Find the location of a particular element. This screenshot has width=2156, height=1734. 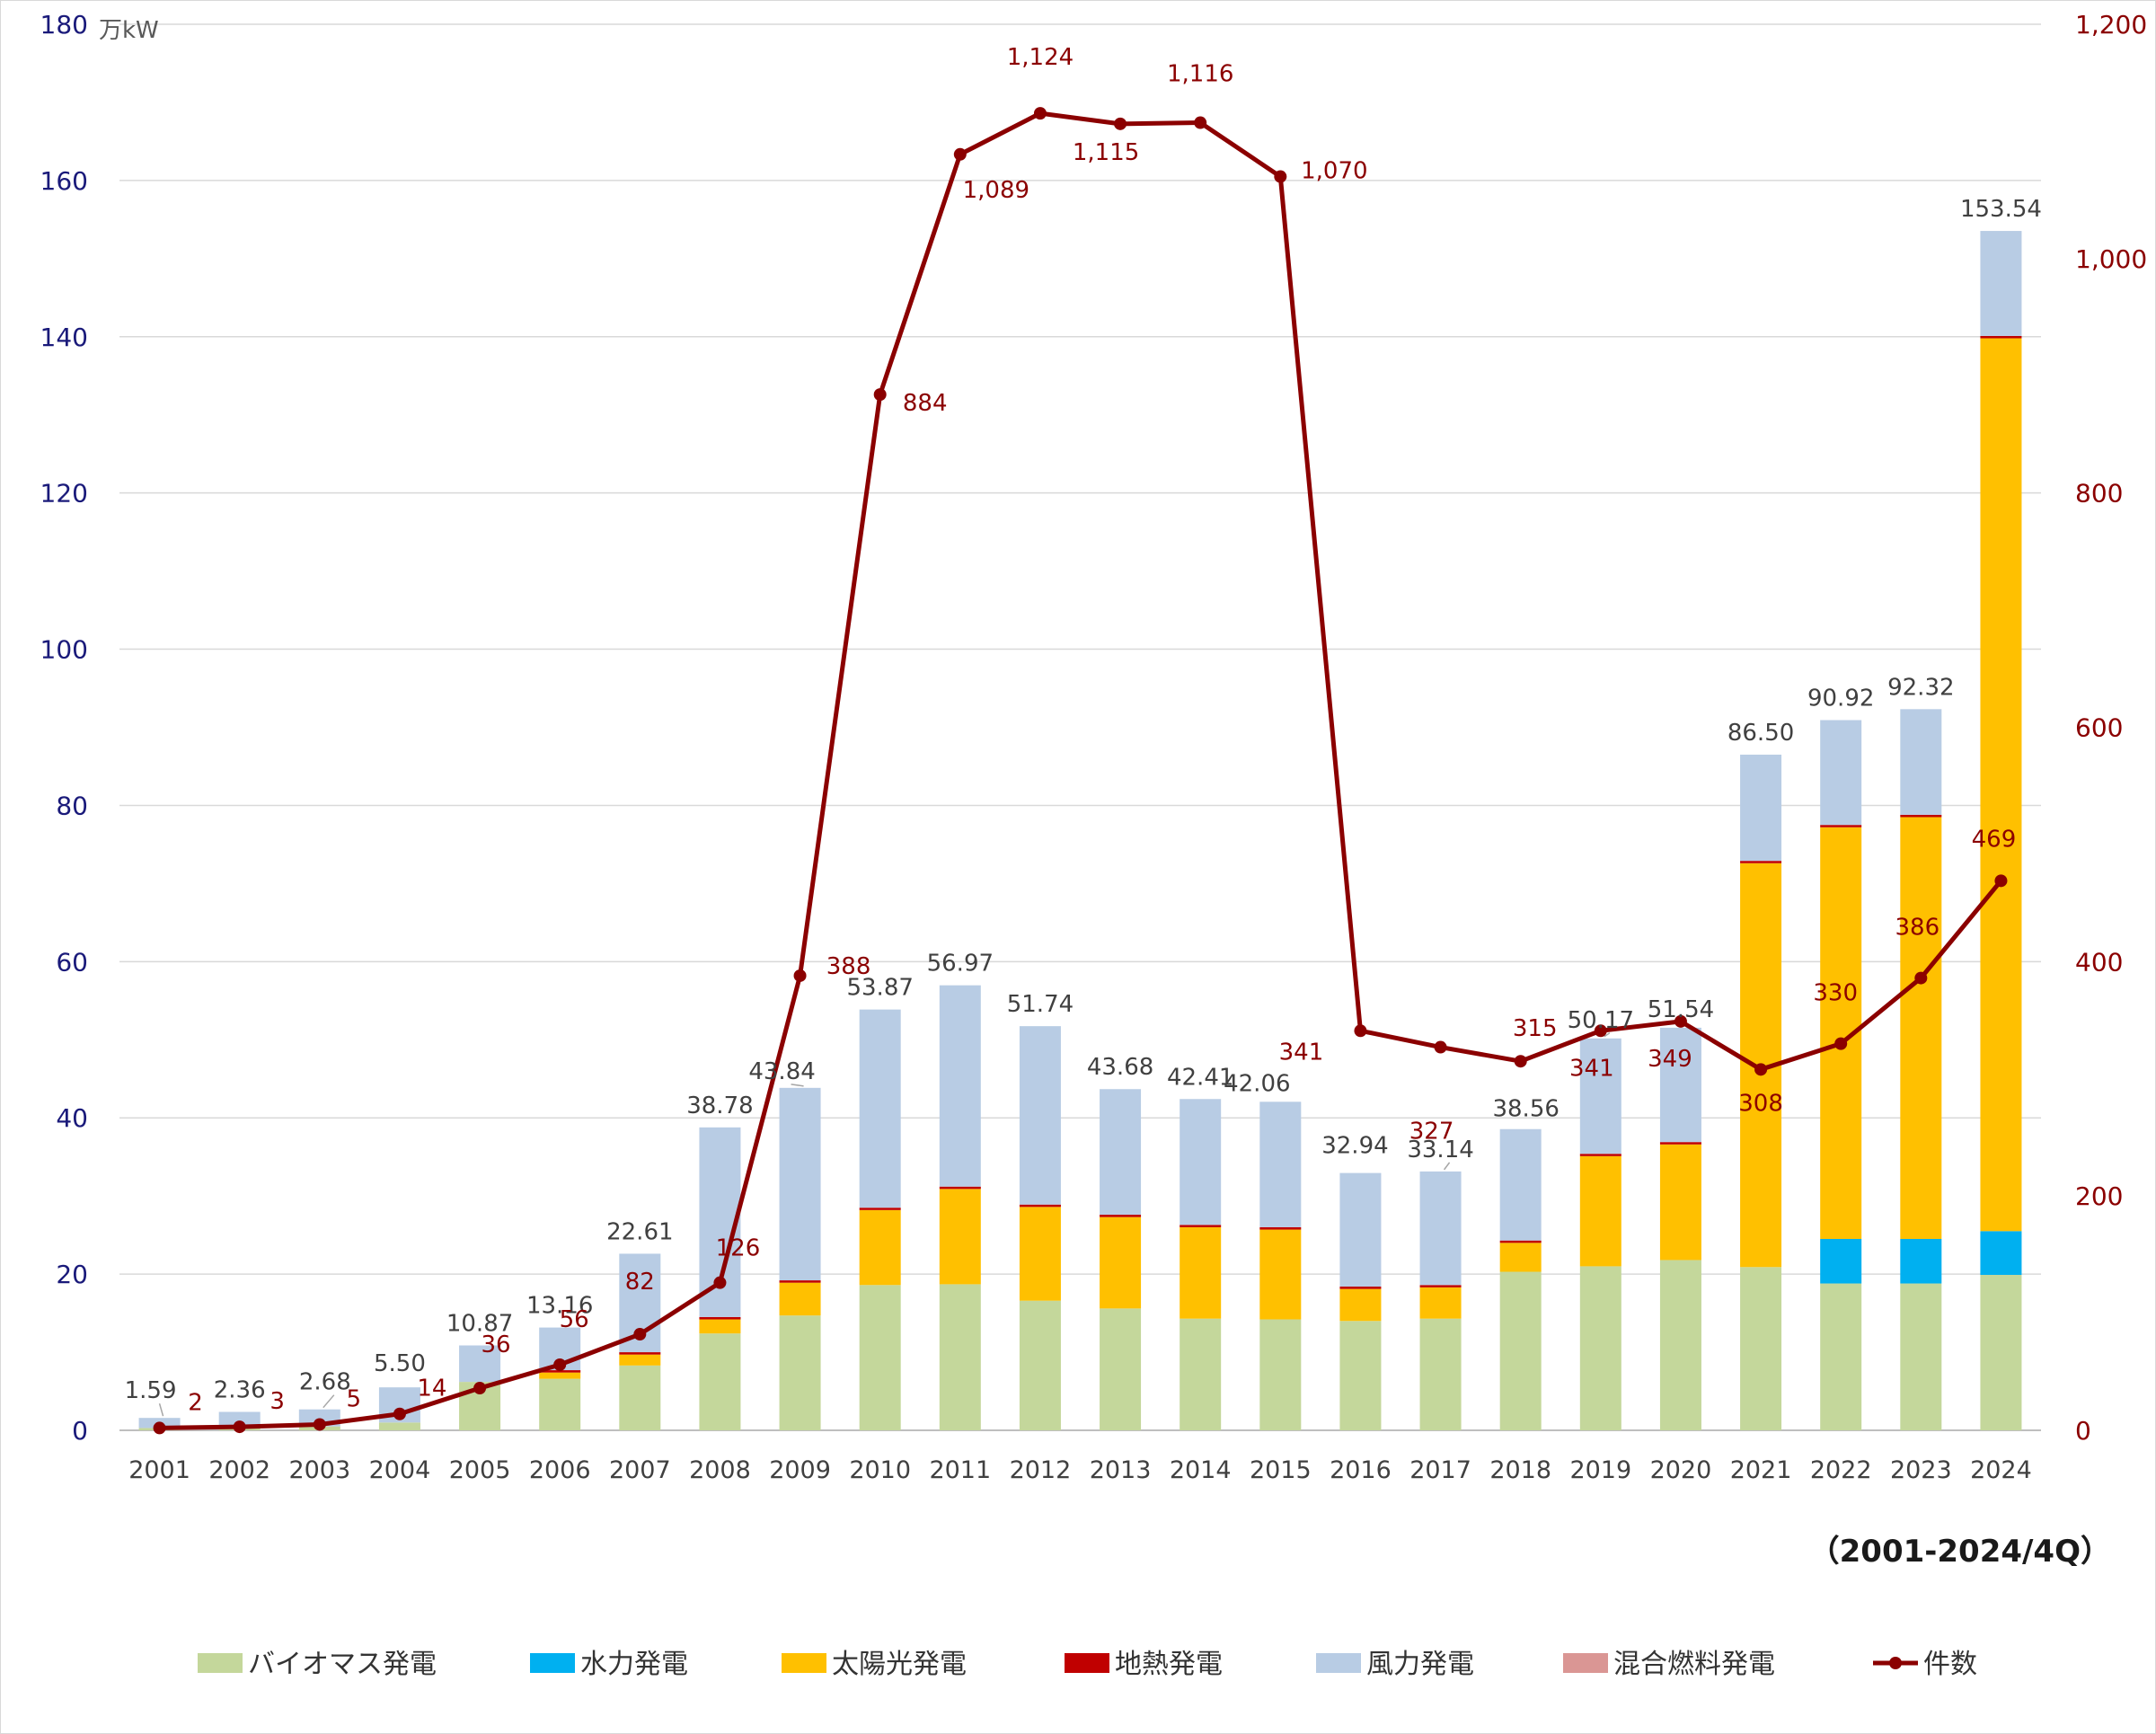

total-label: 53.87 is located at coordinates (879, 988).